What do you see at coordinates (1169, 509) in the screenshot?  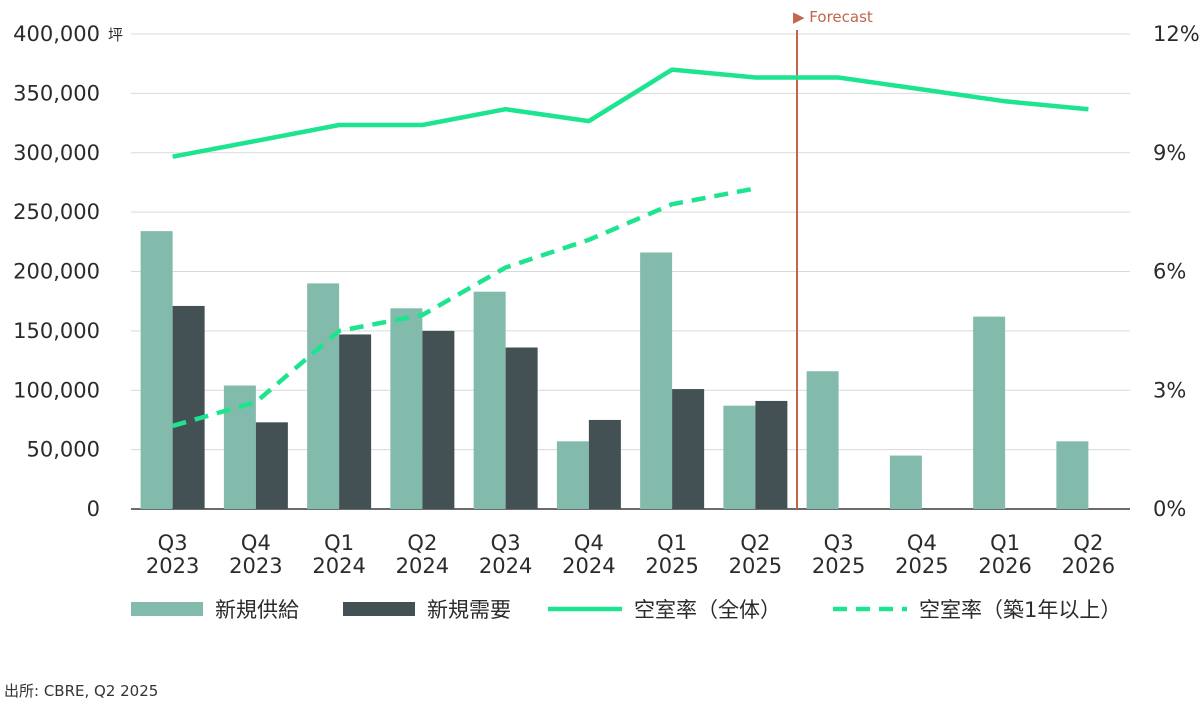 I see `y-right-tick-label: 0%` at bounding box center [1169, 509].